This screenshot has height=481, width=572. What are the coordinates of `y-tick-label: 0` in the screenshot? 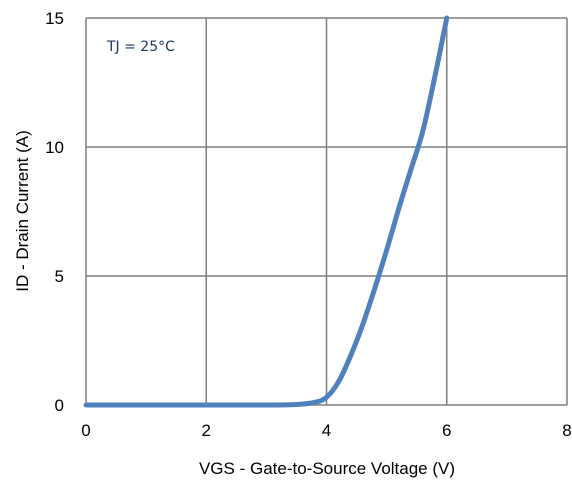 It's located at (59, 405).